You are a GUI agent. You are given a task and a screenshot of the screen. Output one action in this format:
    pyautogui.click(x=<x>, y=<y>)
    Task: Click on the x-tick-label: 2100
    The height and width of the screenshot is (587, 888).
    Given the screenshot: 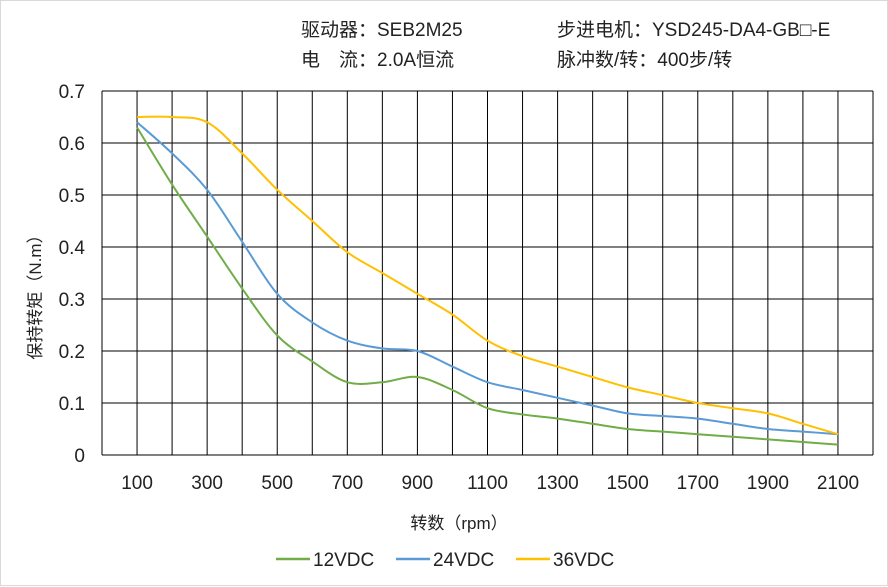 What is the action you would take?
    pyautogui.click(x=838, y=483)
    